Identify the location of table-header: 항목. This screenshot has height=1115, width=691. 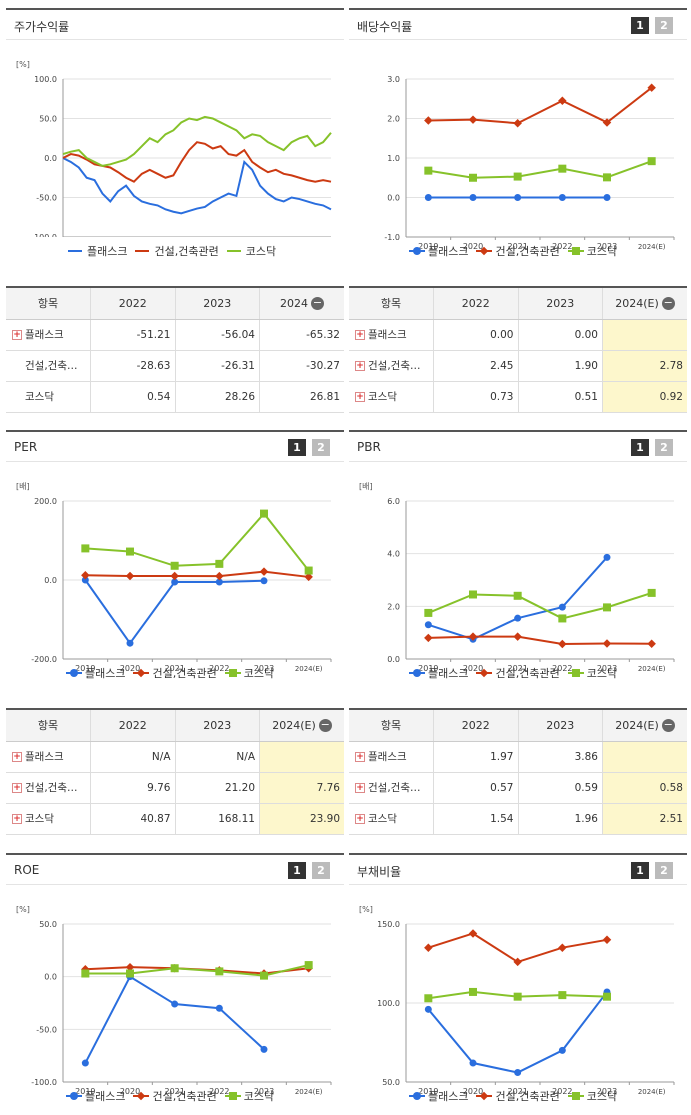
(391, 304).